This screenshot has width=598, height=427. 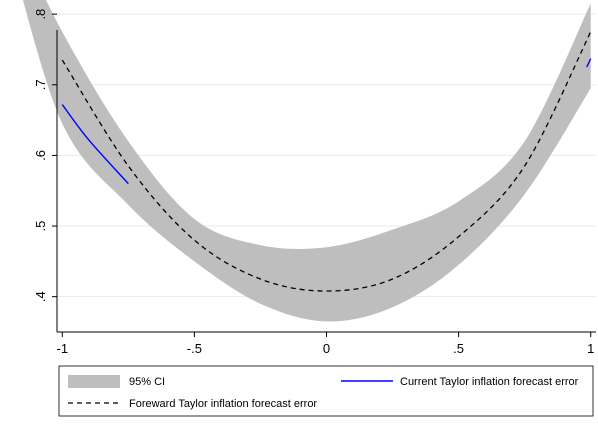 What do you see at coordinates (194, 348) in the screenshot?
I see `x-tick-label: -.5` at bounding box center [194, 348].